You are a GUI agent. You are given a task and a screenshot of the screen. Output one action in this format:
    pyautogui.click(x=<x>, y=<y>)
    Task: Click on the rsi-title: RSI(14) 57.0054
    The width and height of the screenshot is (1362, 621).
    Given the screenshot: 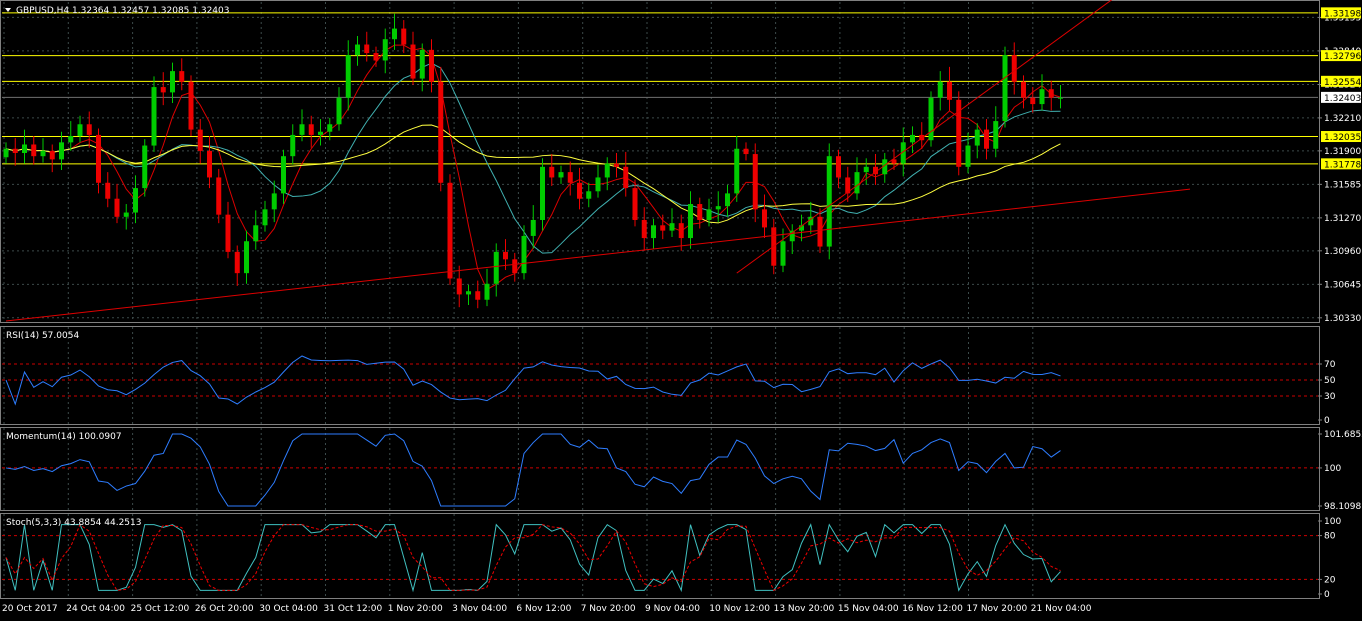 What is the action you would take?
    pyautogui.click(x=42, y=336)
    